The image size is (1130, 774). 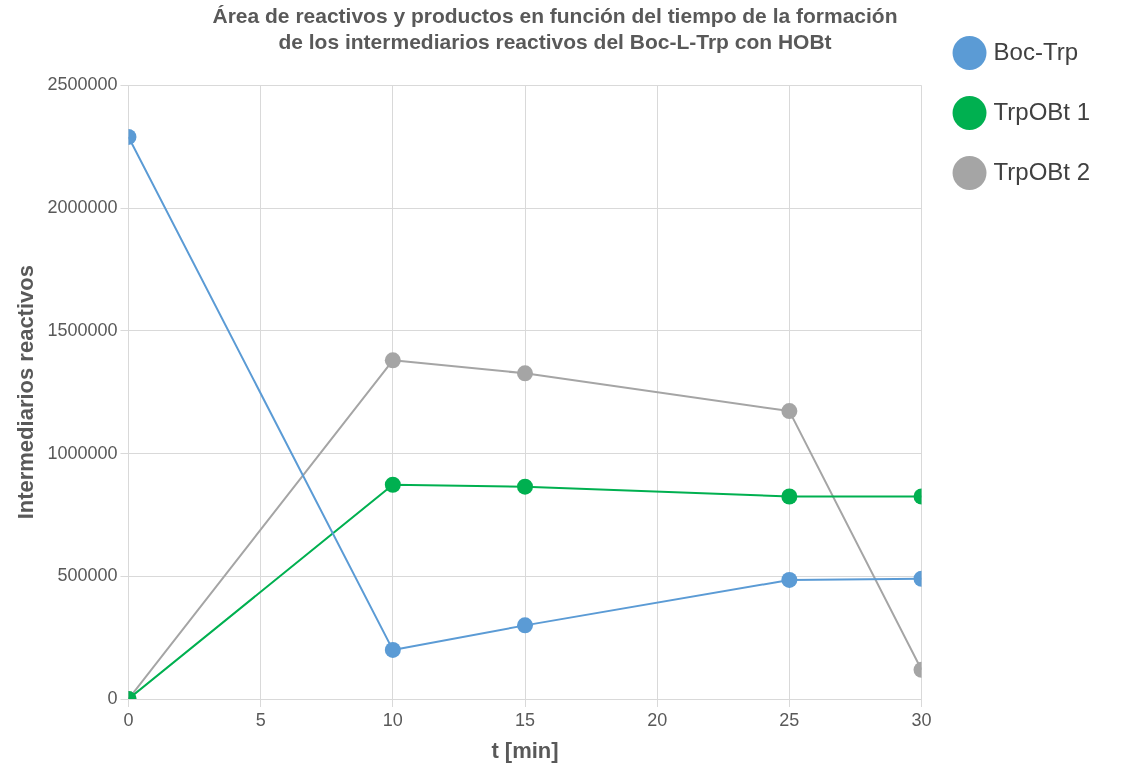 What do you see at coordinates (921, 719) in the screenshot?
I see `x-tick-label: 30` at bounding box center [921, 719].